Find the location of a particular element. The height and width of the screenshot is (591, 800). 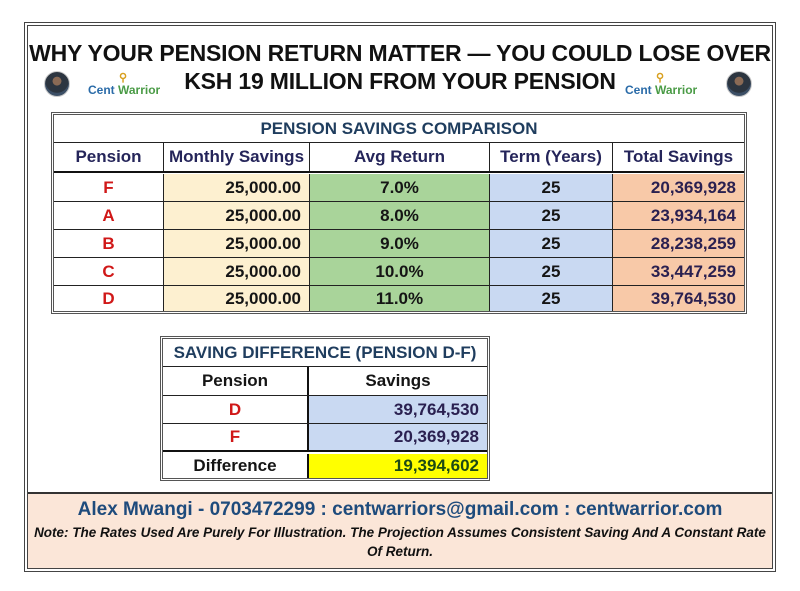

table-row: D 25,000.00 11.0% 25 39,764,530 is located at coordinates (399, 298).